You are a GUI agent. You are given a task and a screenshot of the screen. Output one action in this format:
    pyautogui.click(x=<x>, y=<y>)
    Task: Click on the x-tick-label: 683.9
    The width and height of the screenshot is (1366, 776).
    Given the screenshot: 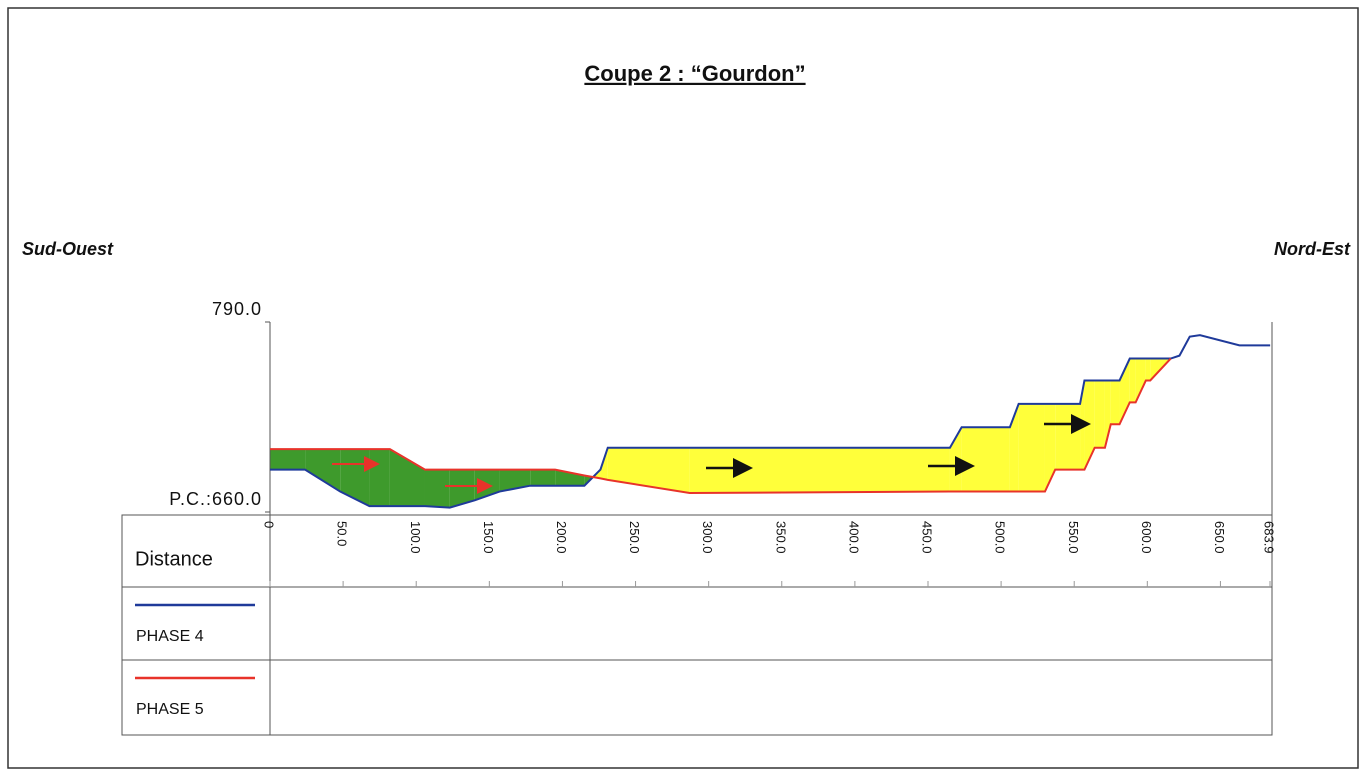 What is the action you would take?
    pyautogui.click(x=1269, y=537)
    